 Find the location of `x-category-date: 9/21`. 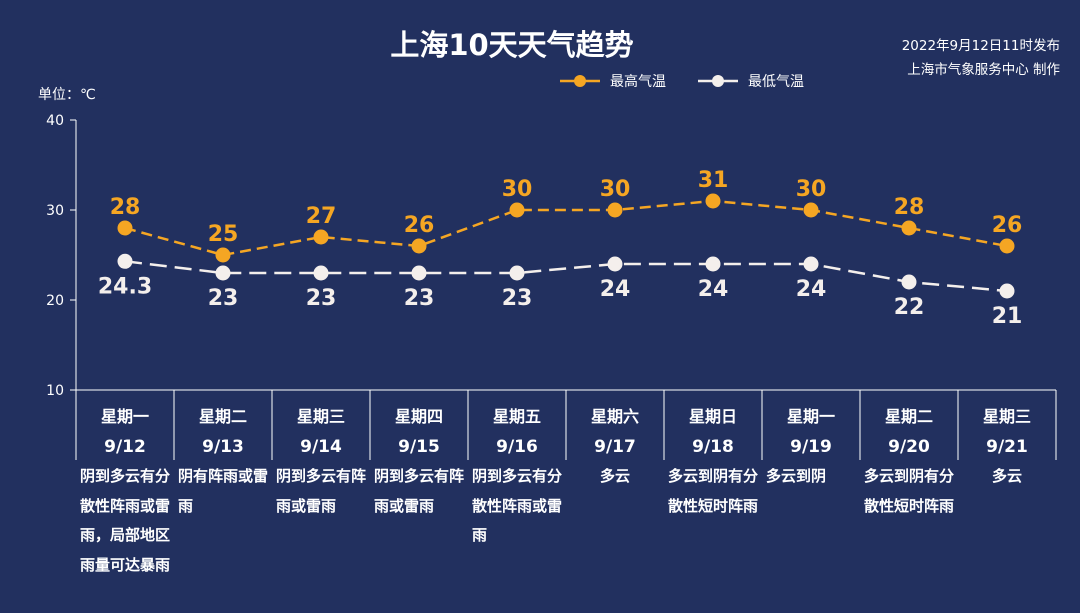

x-category-date: 9/21 is located at coordinates (1007, 447).